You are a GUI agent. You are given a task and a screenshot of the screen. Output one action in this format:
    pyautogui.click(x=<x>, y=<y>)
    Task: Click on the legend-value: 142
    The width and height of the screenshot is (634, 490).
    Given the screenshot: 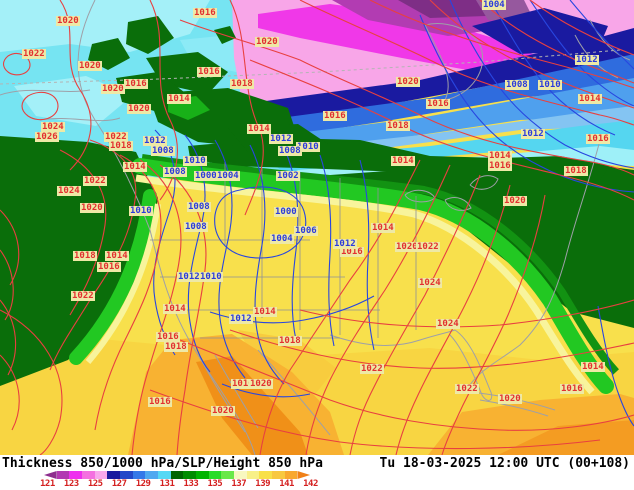 What is the action you would take?
    pyautogui.click(x=310, y=484)
    